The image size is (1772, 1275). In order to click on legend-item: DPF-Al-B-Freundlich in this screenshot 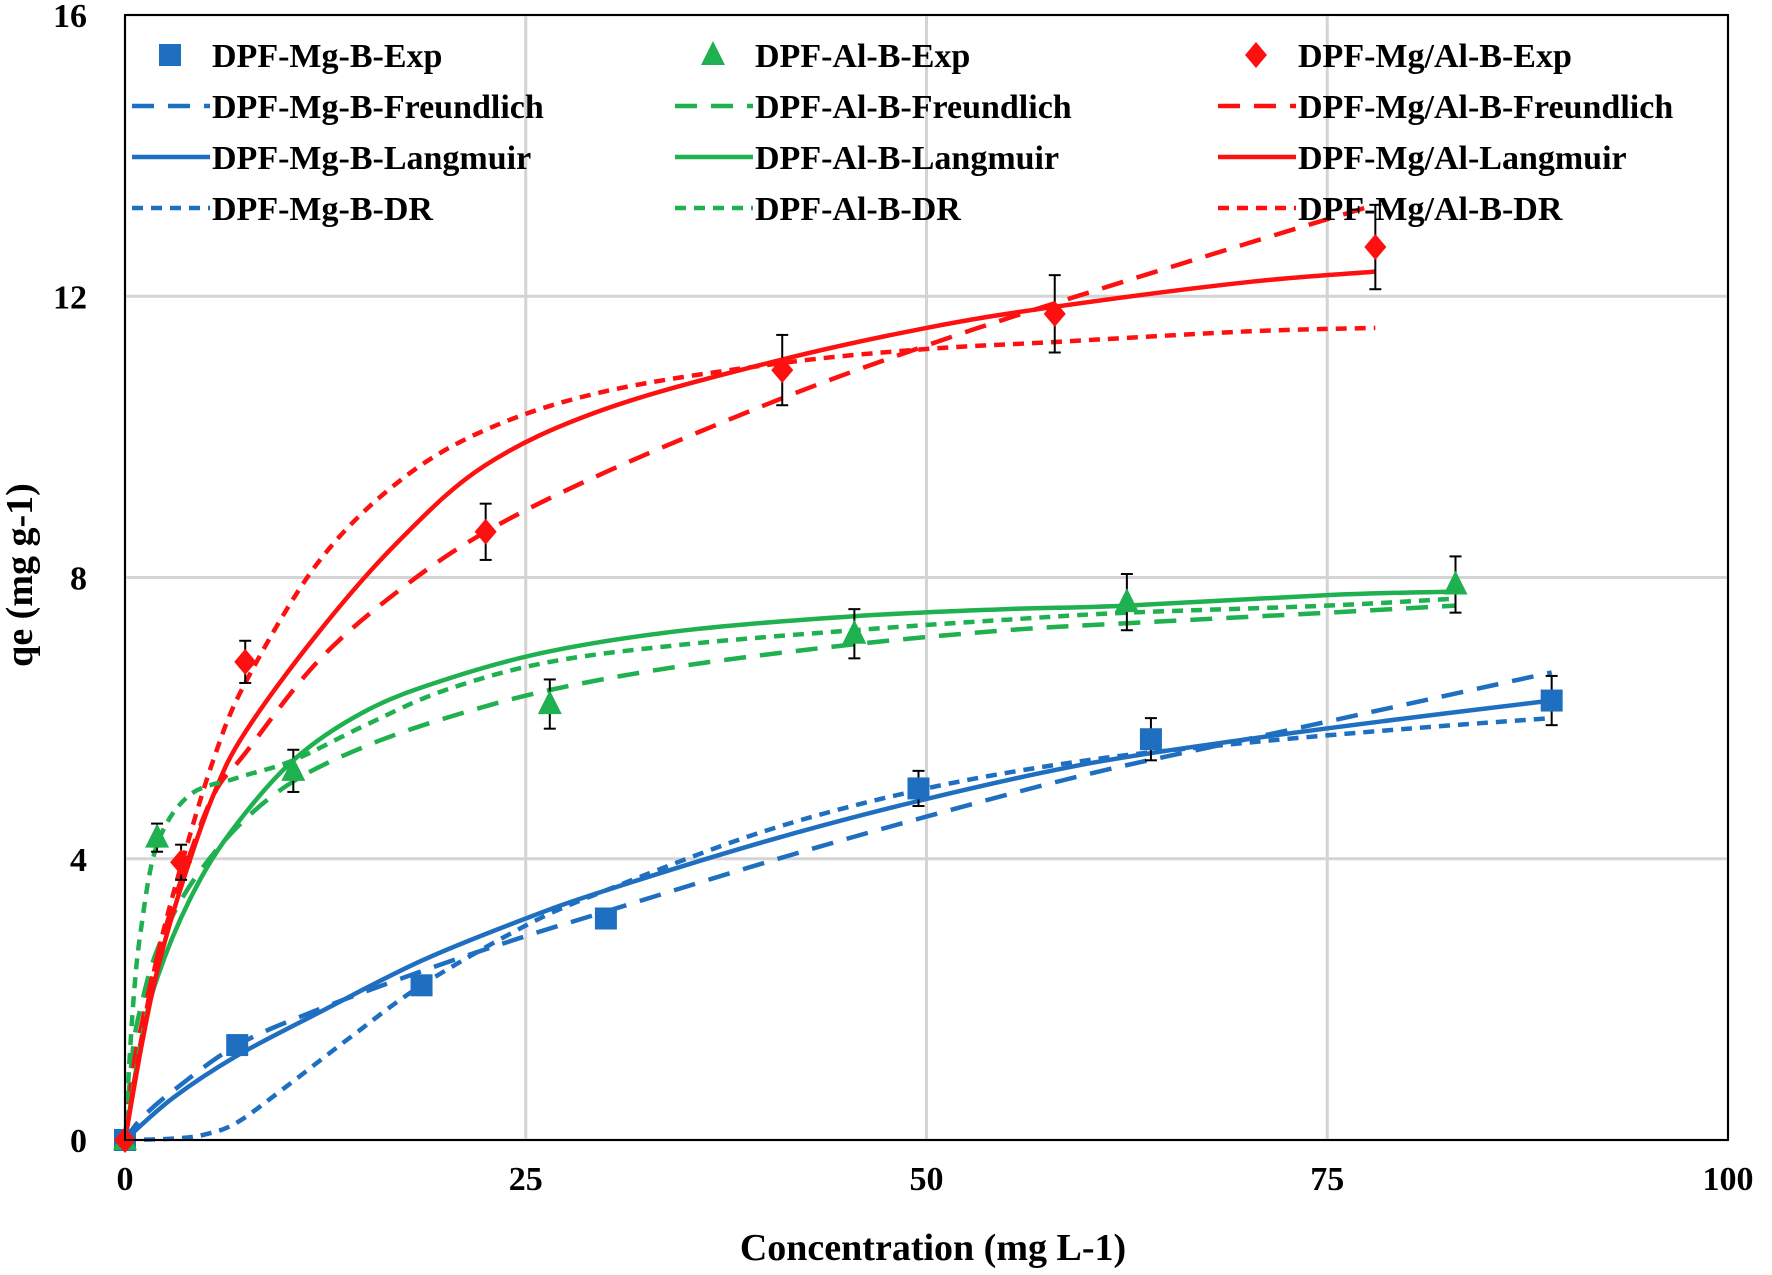, I will do `click(873, 107)`.